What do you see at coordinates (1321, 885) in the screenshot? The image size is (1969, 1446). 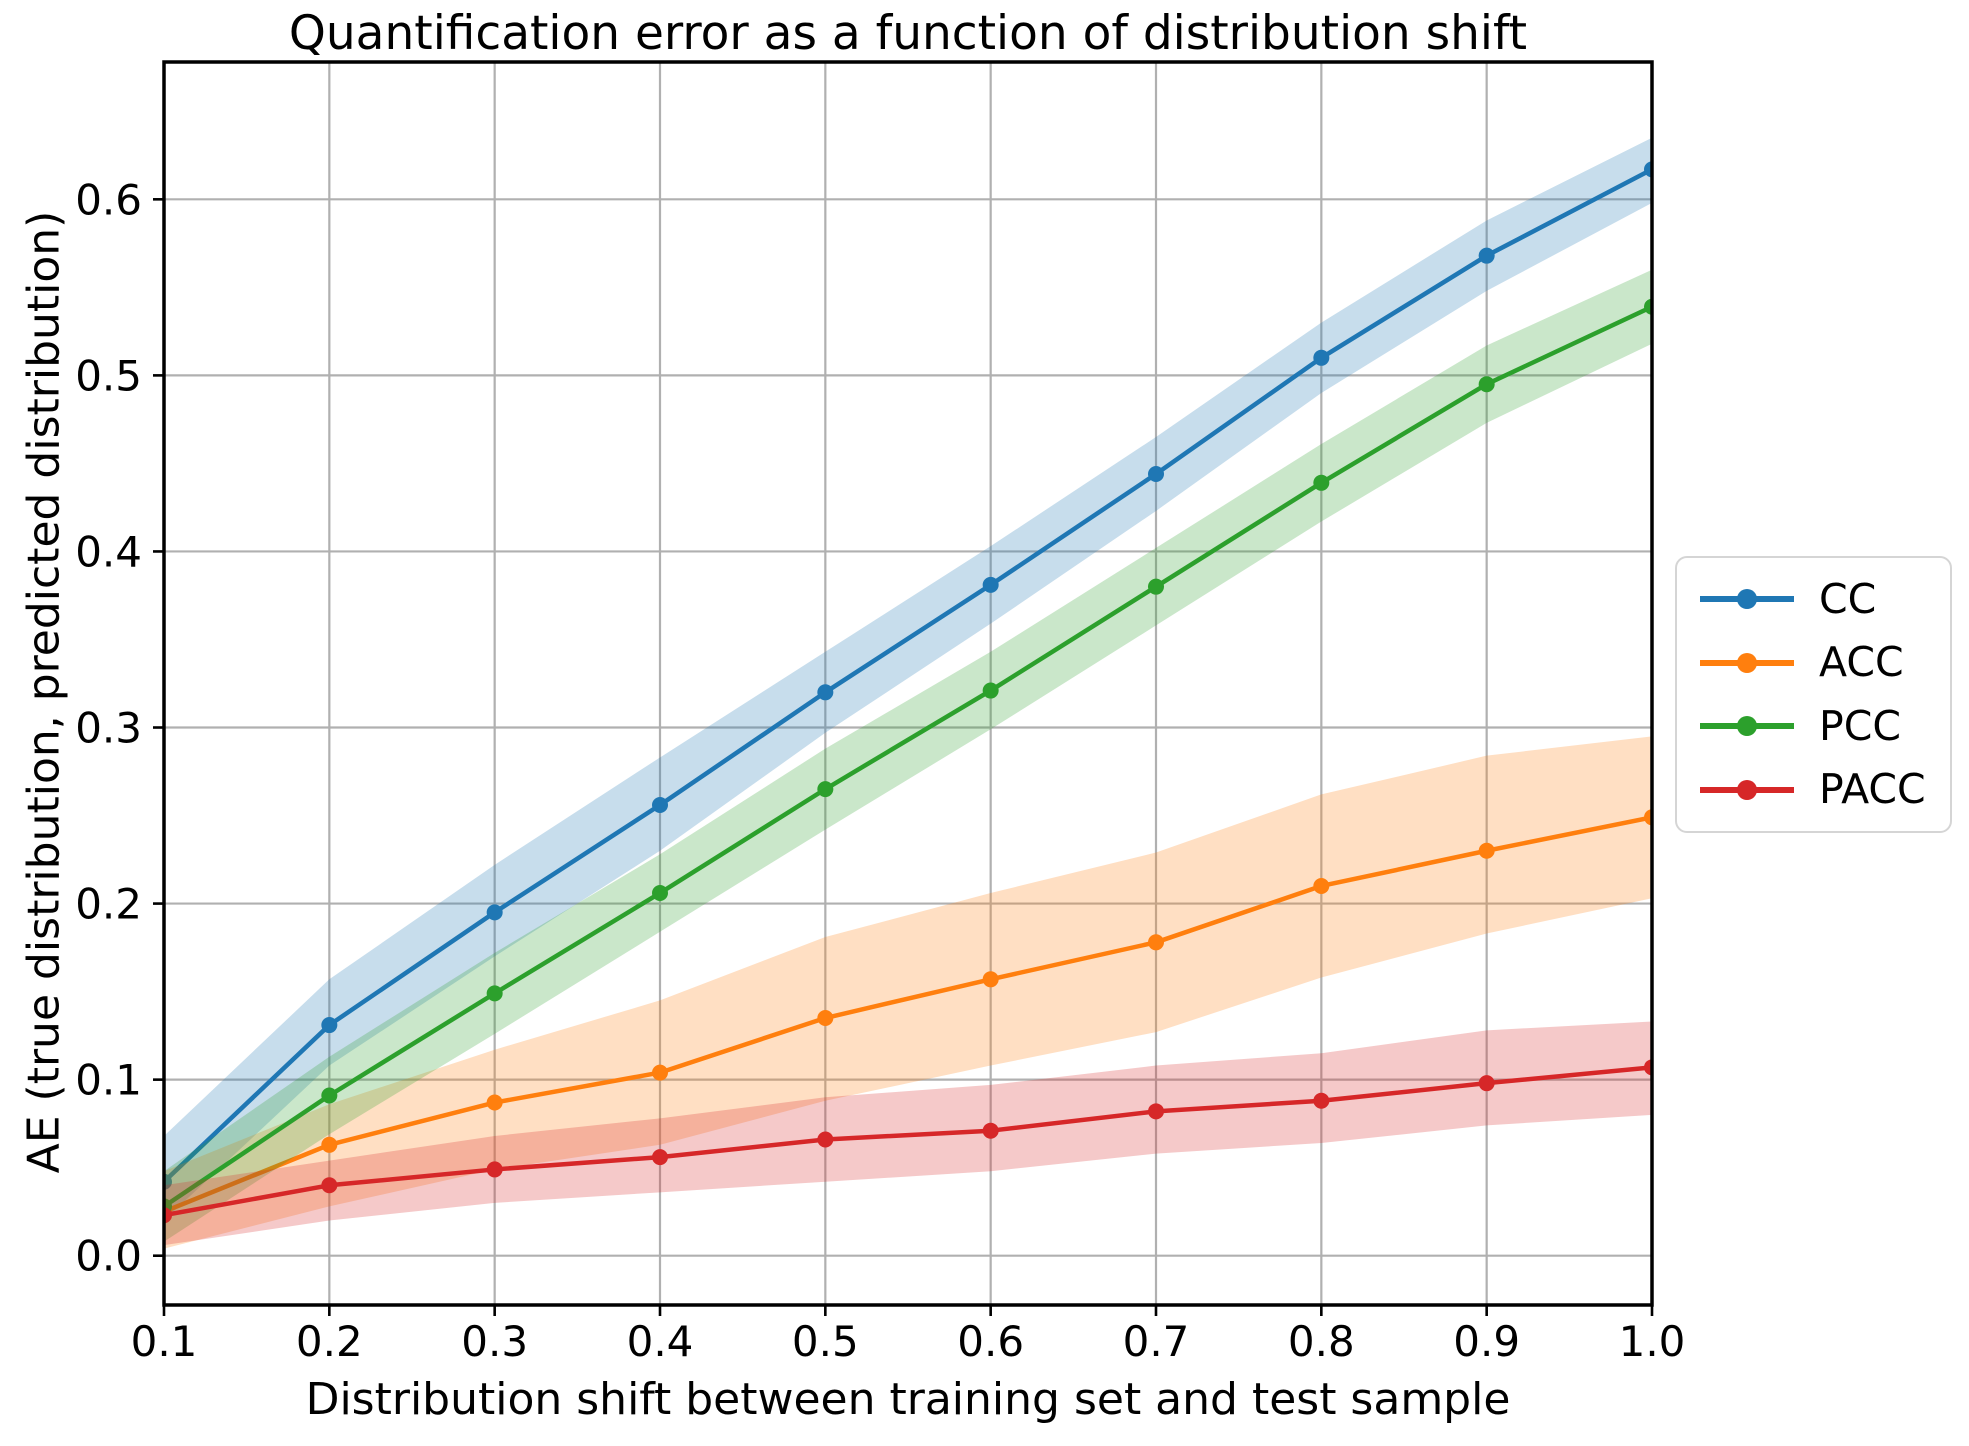 I see `marker-ACC-0.8` at bounding box center [1321, 885].